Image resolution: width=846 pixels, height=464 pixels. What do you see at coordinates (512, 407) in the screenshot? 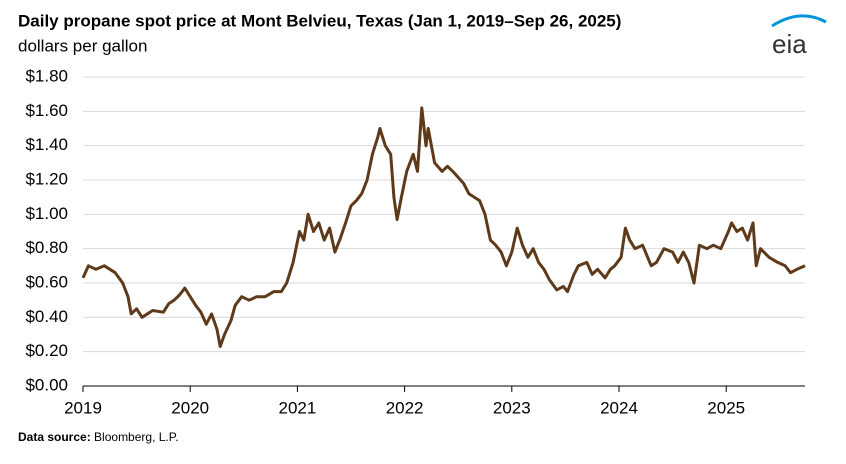
I see `x-tick-label: 2023` at bounding box center [512, 407].